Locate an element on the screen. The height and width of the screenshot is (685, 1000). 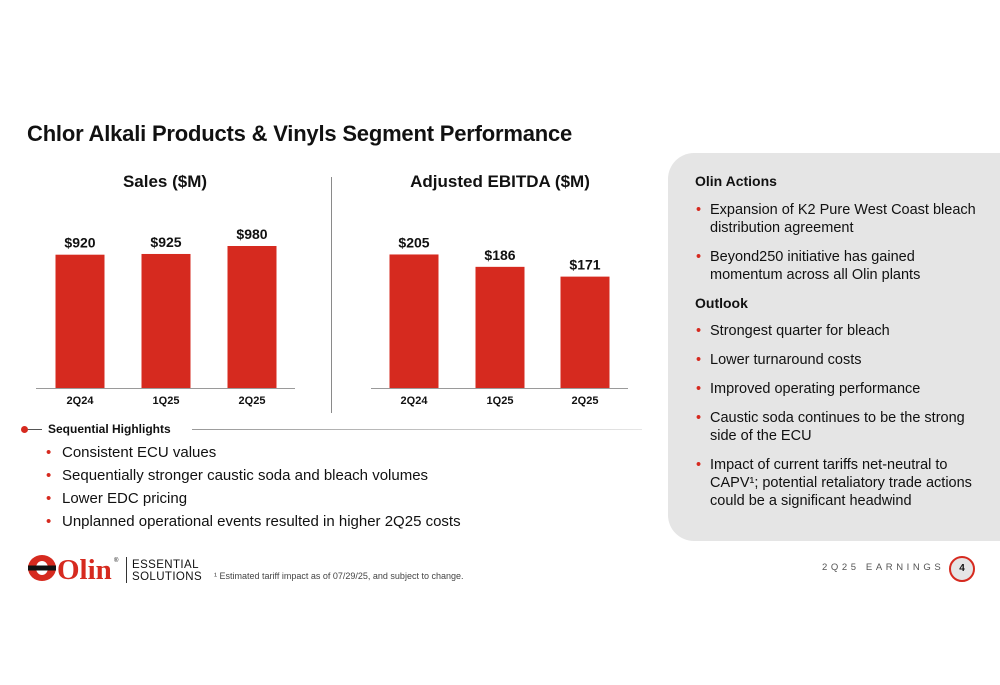
ebitda-bar-2Q25 is located at coordinates (585, 332).